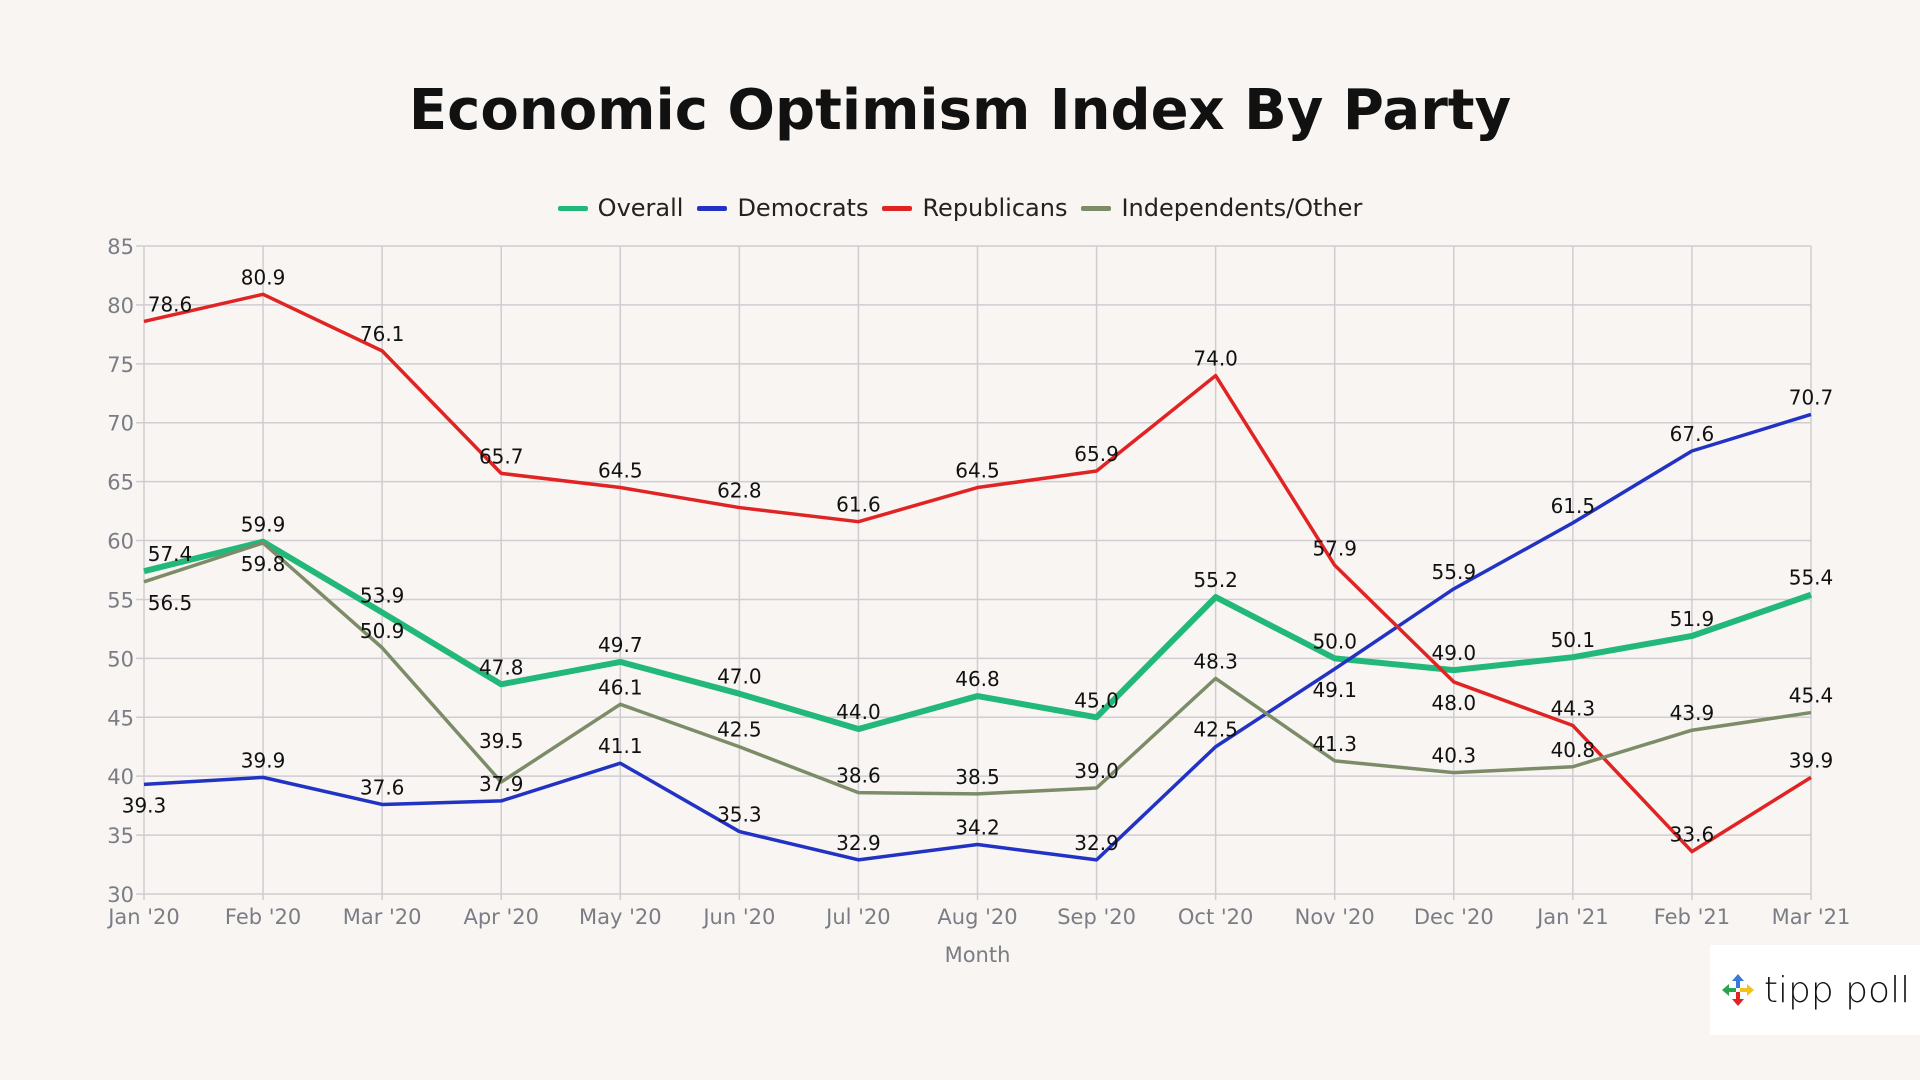 The image size is (1920, 1080). Describe the element at coordinates (382, 334) in the screenshot. I see `data-label: 76.1` at that location.